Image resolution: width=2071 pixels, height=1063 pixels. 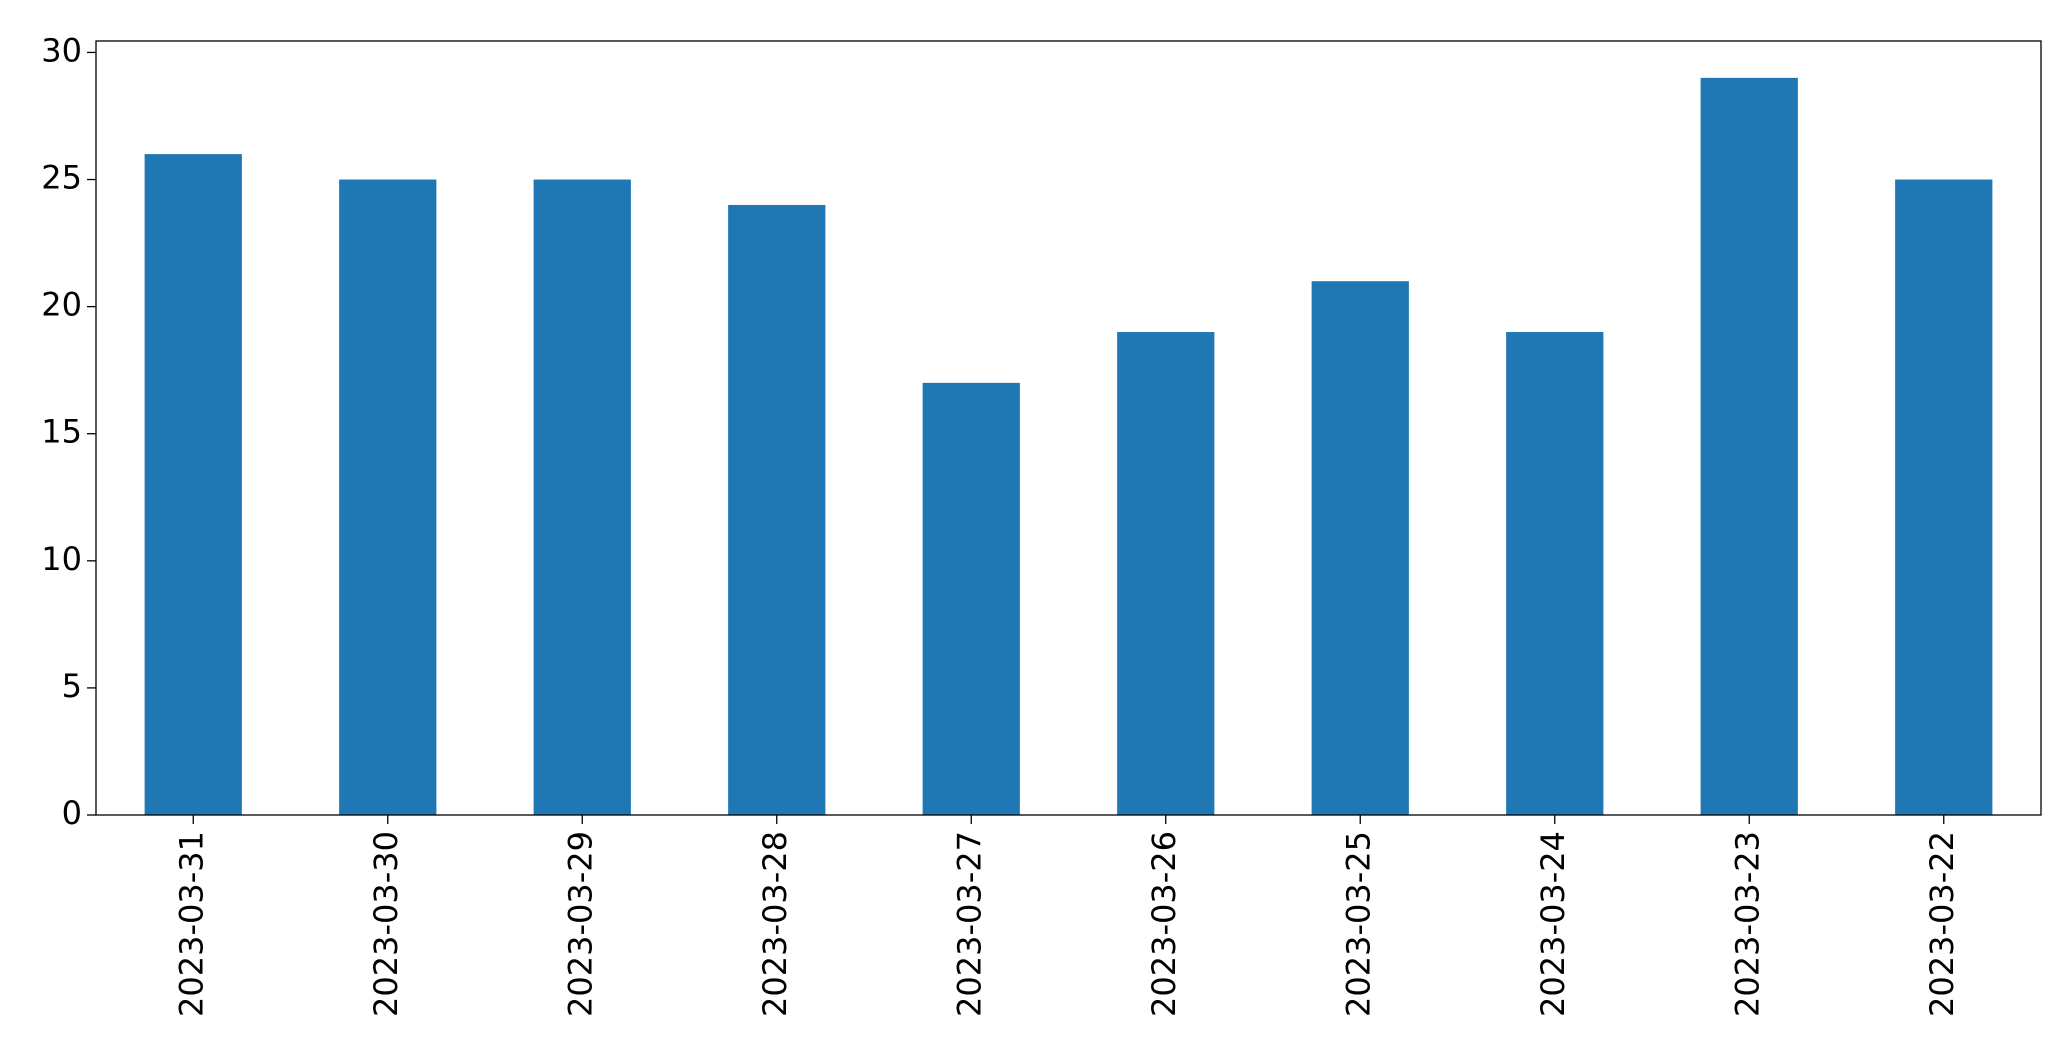 I want to click on x-tick-label: 2023-03-28, so click(x=775, y=924).